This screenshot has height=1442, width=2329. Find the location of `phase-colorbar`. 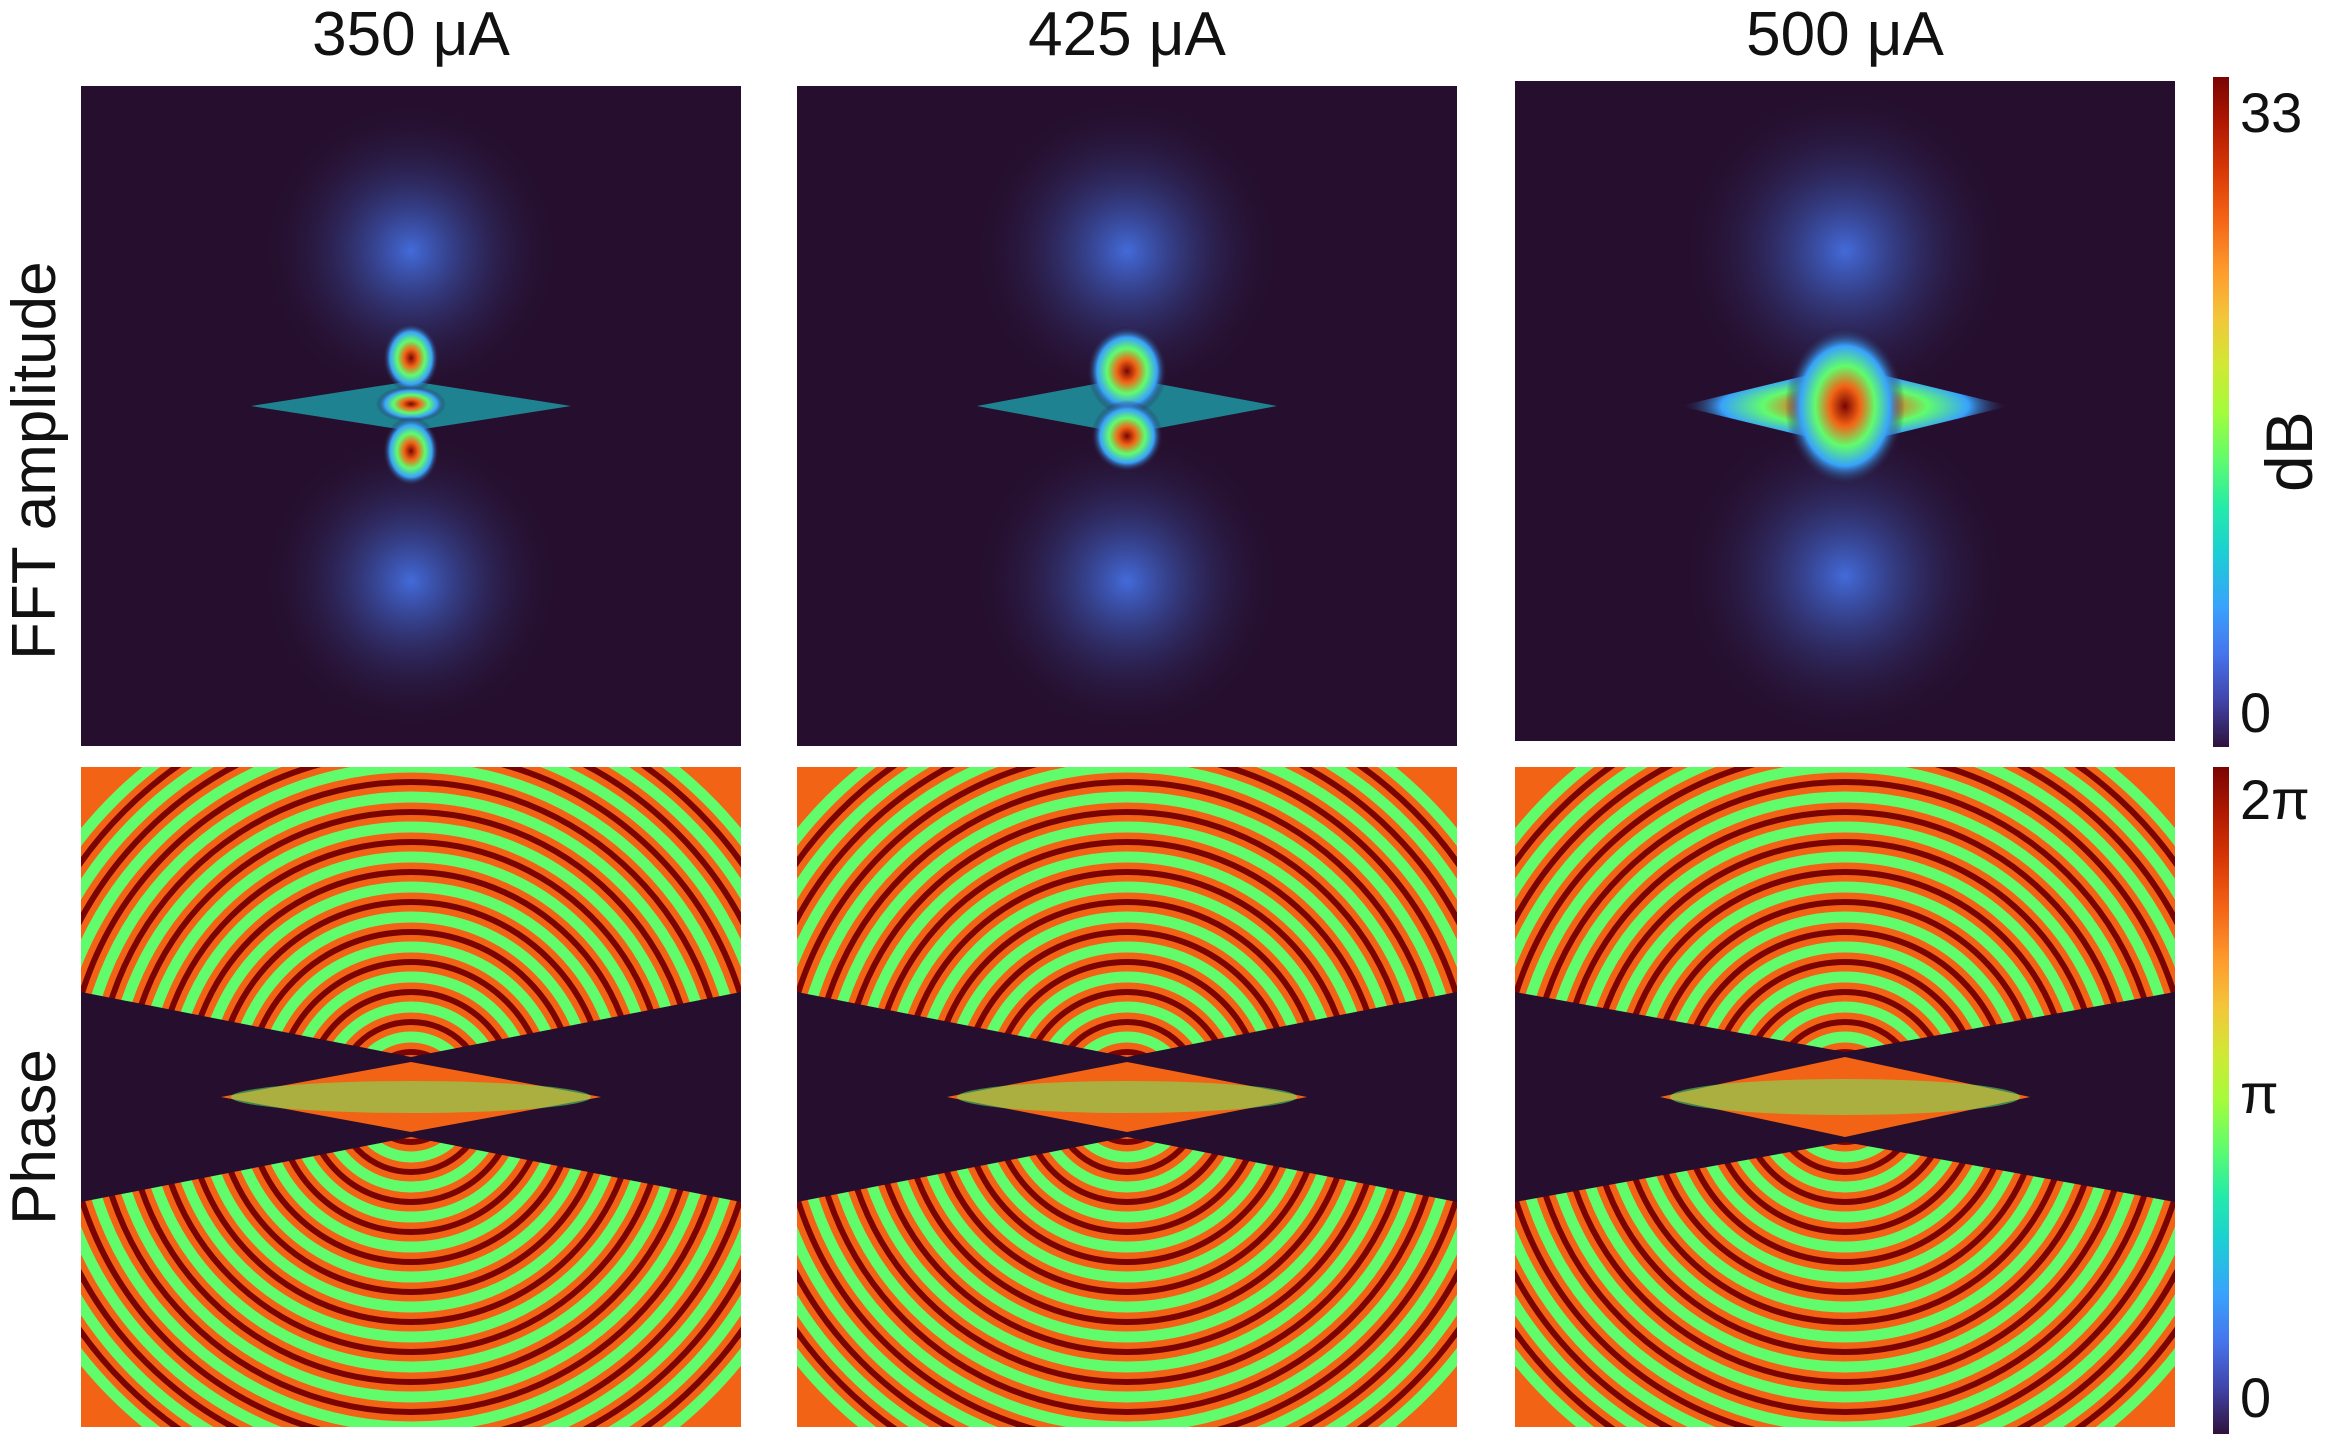

phase-colorbar is located at coordinates (2221, 1100).